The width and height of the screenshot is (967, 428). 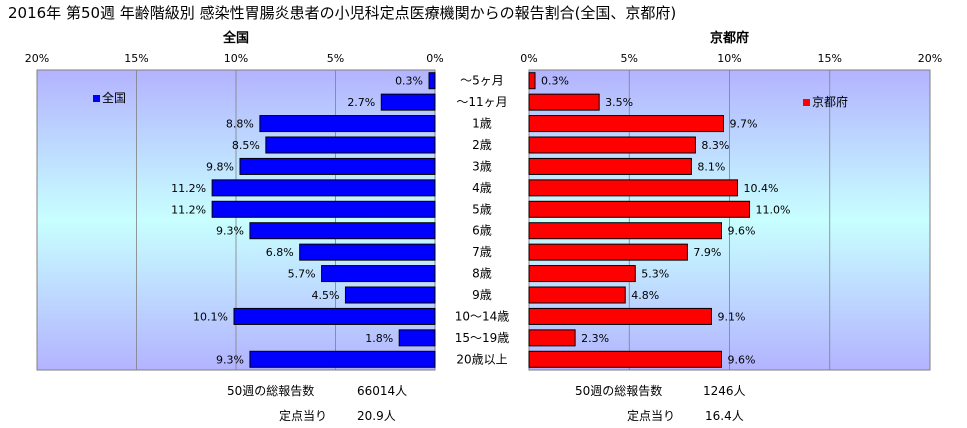 What do you see at coordinates (246, 145) in the screenshot?
I see `national-bar-label: 8.5%` at bounding box center [246, 145].